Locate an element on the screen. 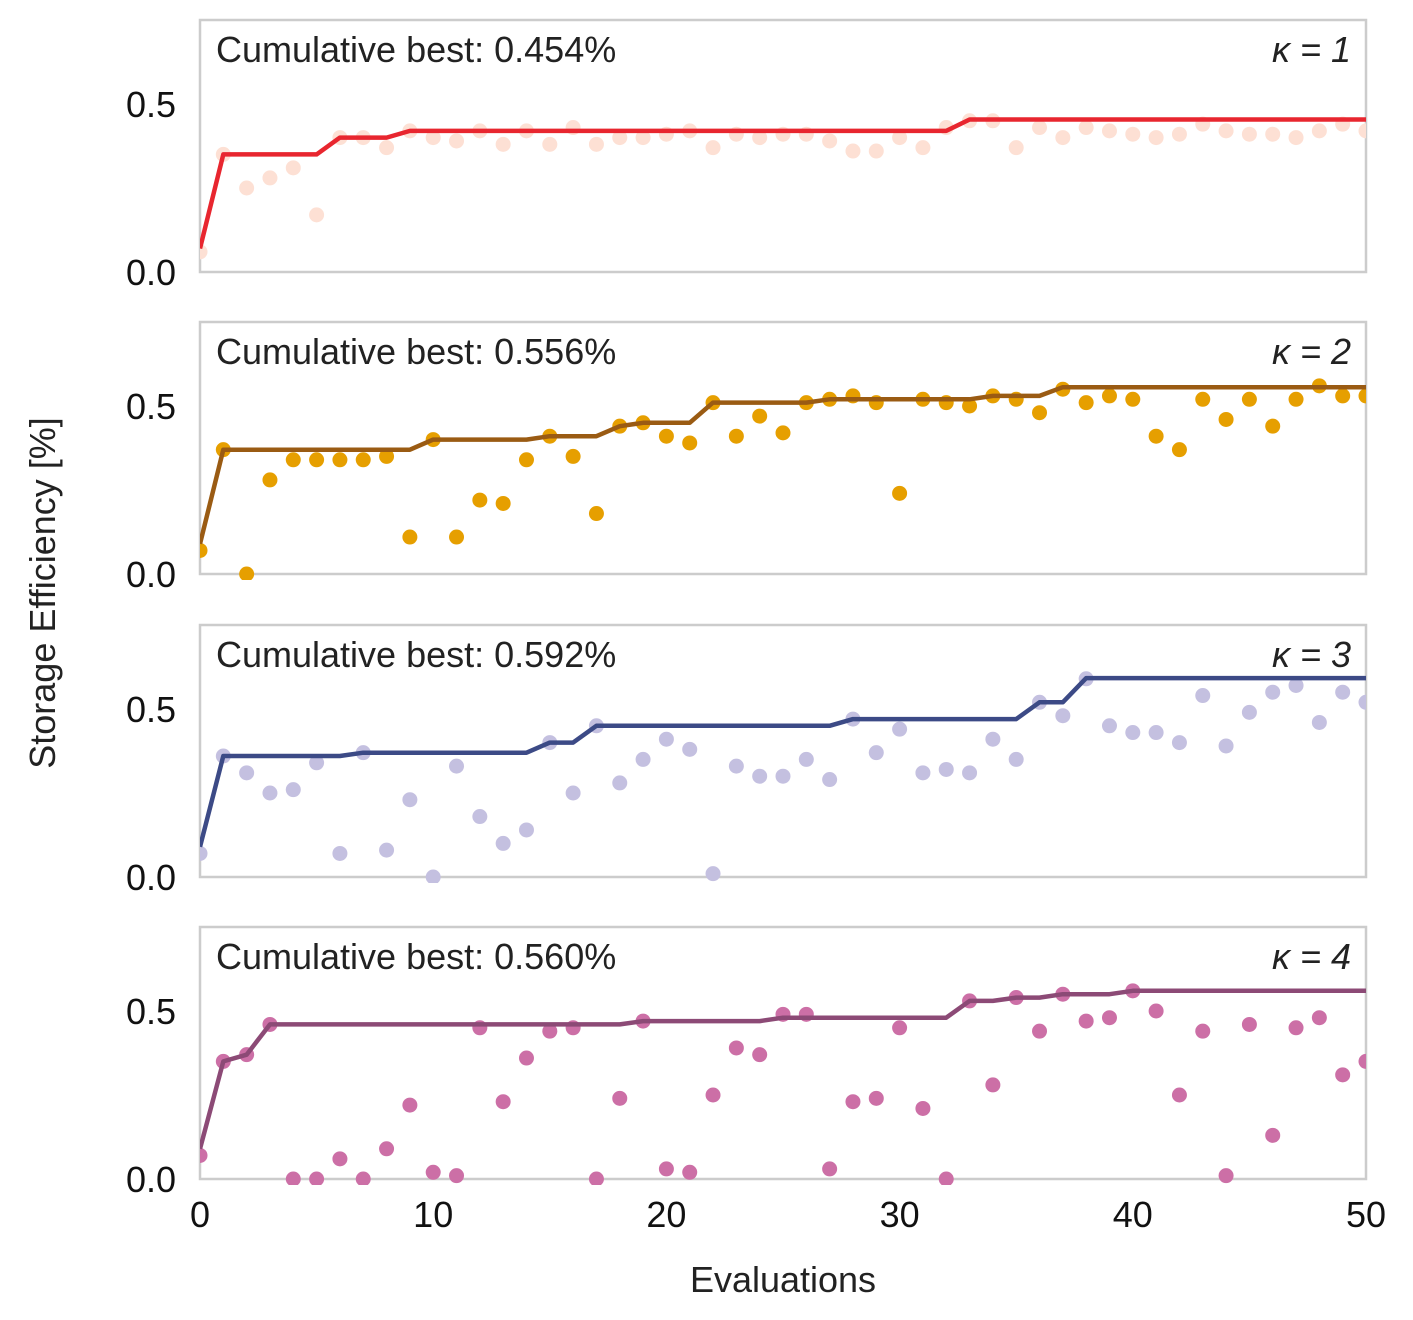  x-axis-label: Evaluations is located at coordinates (783, 1279).